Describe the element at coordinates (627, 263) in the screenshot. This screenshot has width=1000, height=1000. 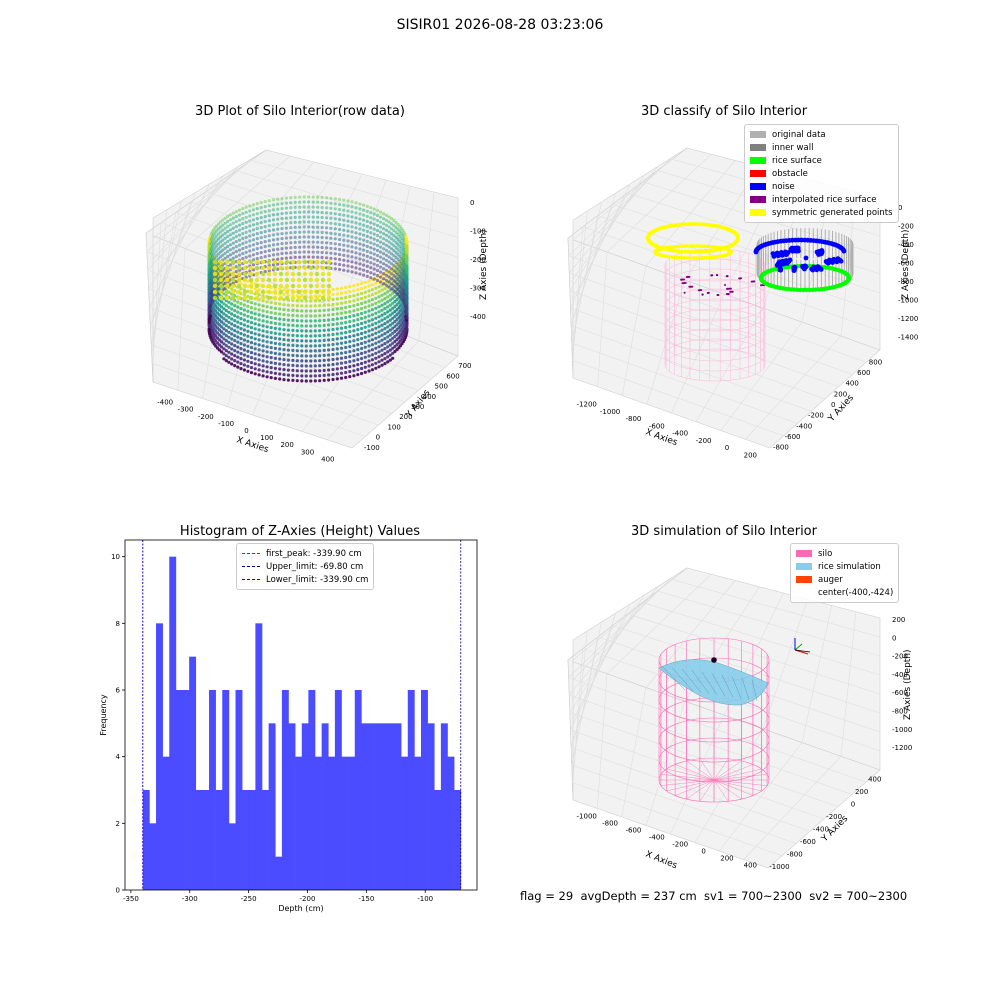
I see `side-pane` at that location.